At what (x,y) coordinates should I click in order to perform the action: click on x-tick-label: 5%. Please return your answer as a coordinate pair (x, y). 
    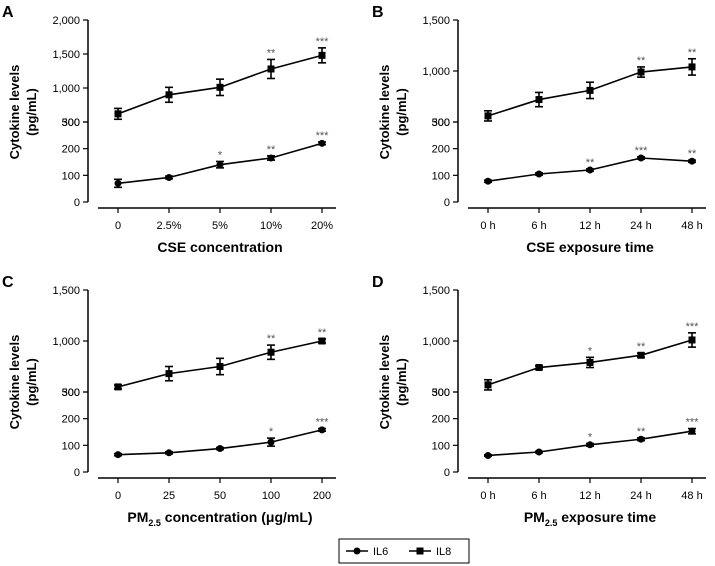
    Looking at the image, I should click on (220, 226).